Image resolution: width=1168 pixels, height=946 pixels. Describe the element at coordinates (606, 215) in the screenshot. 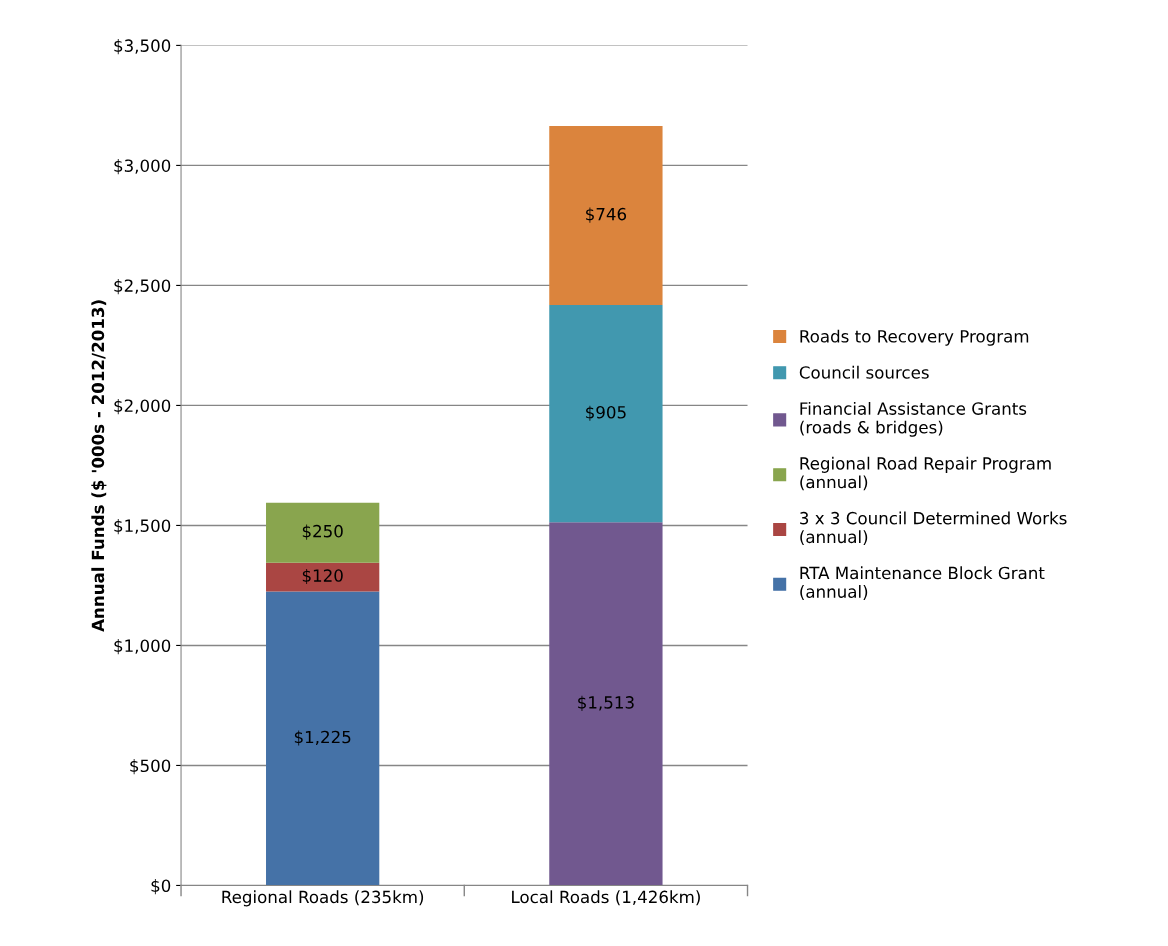

I see `data-label: $746` at that location.